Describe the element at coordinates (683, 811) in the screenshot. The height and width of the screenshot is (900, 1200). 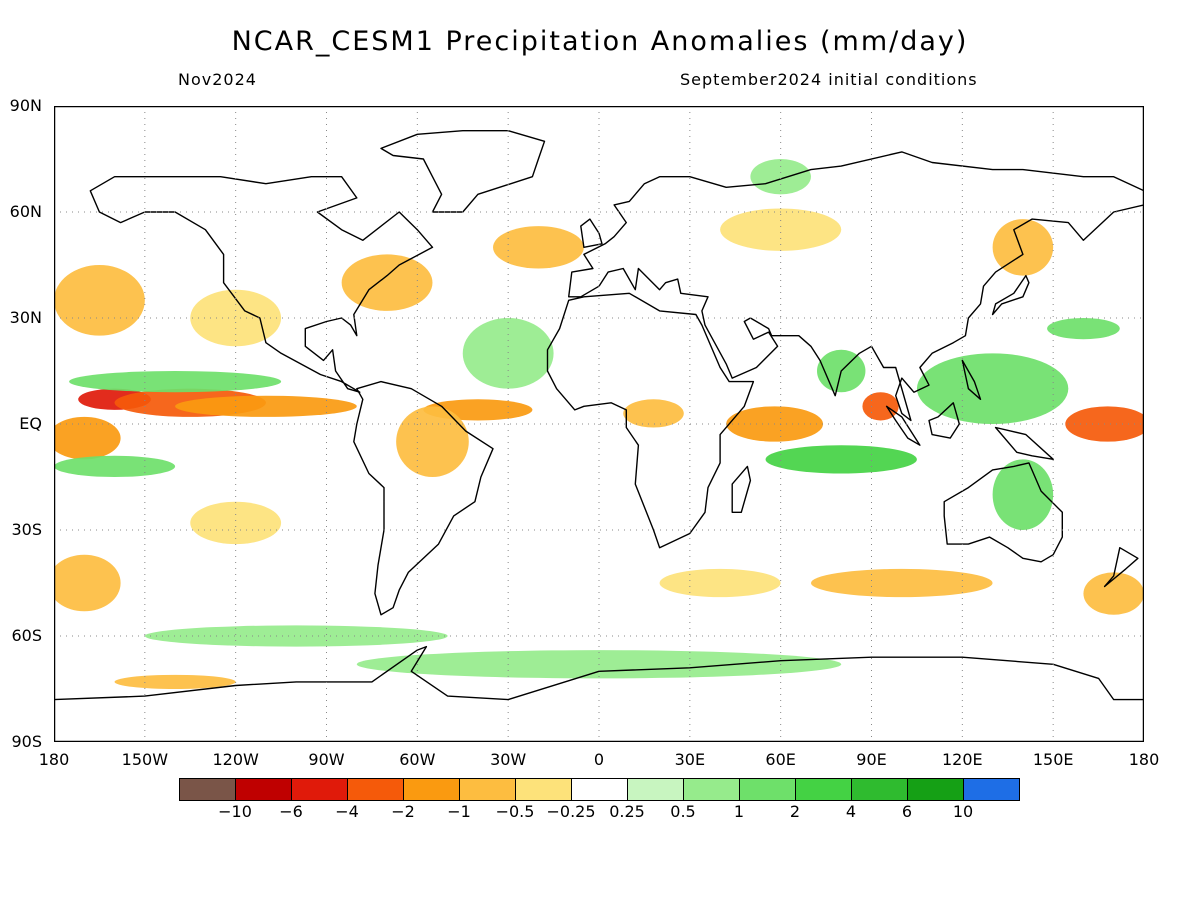
I see `colorbar-tick-label: 0.5` at that location.